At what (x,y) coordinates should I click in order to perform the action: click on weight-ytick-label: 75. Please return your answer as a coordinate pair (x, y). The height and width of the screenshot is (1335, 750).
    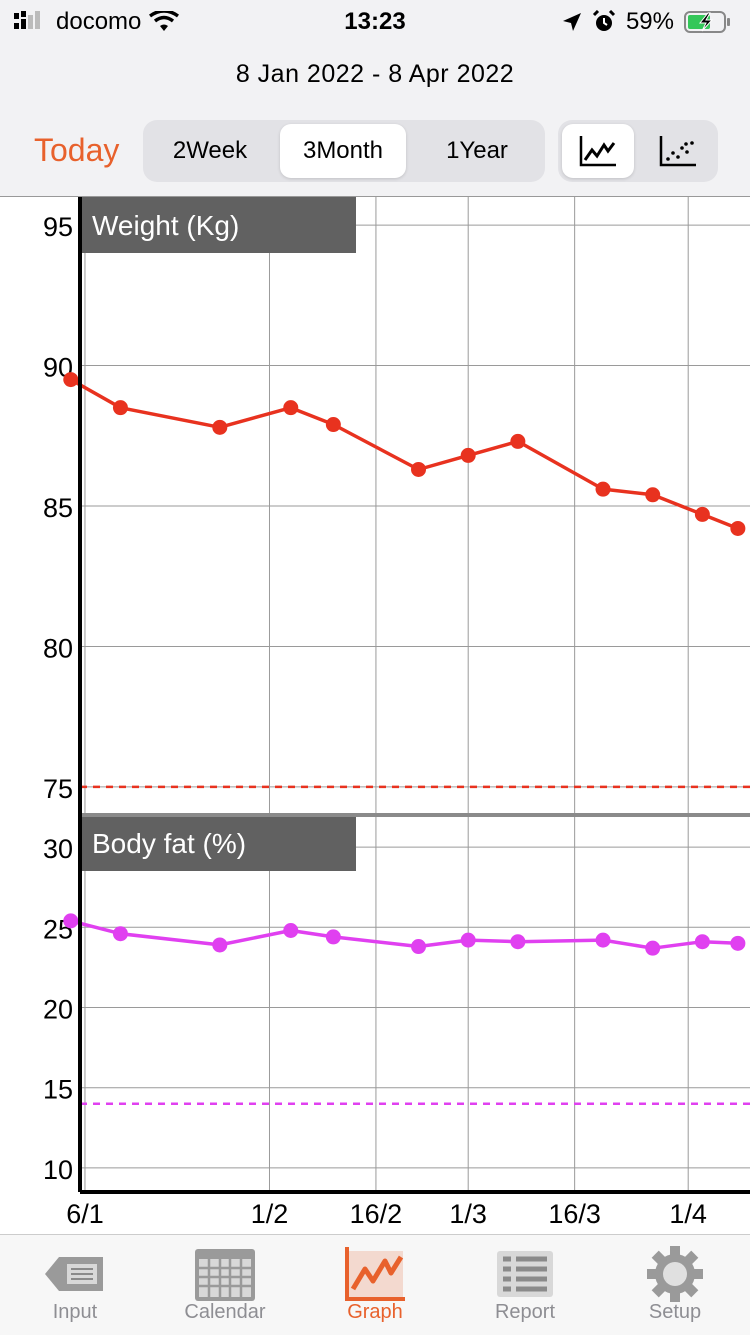
    Looking at the image, I should click on (58, 789).